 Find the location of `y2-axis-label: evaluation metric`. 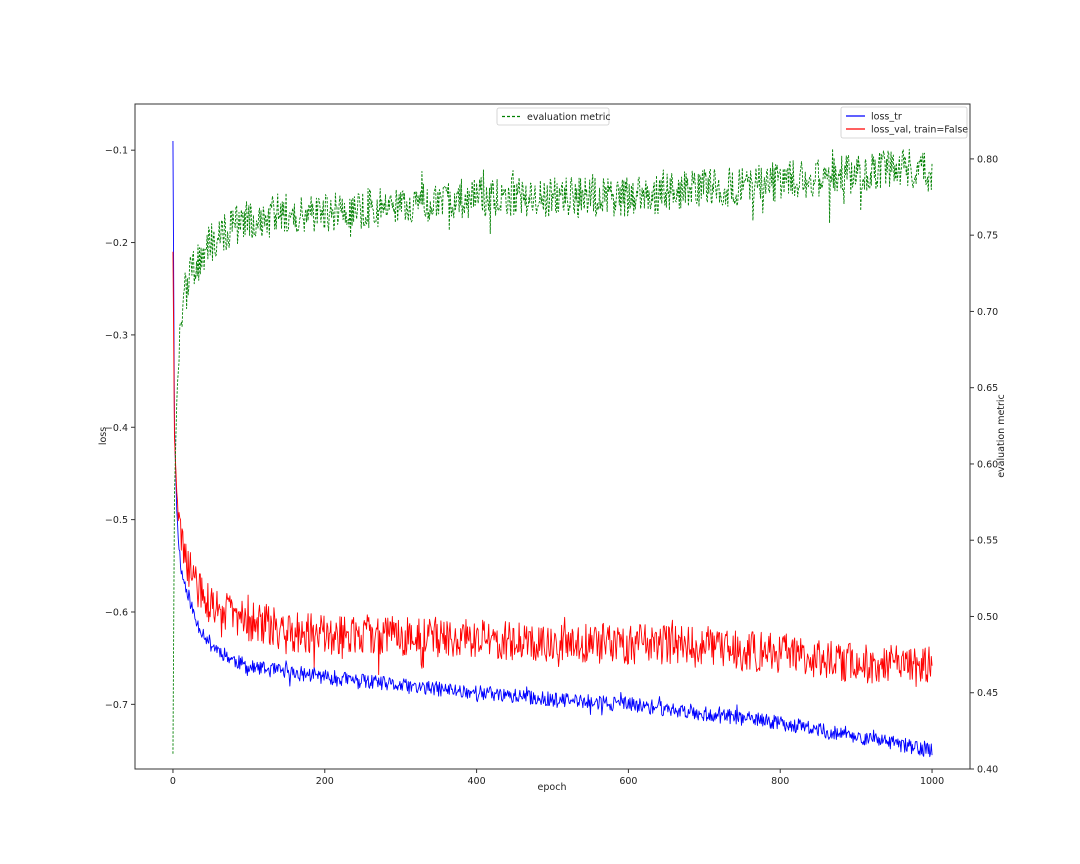

y2-axis-label: evaluation metric is located at coordinates (1001, 436).